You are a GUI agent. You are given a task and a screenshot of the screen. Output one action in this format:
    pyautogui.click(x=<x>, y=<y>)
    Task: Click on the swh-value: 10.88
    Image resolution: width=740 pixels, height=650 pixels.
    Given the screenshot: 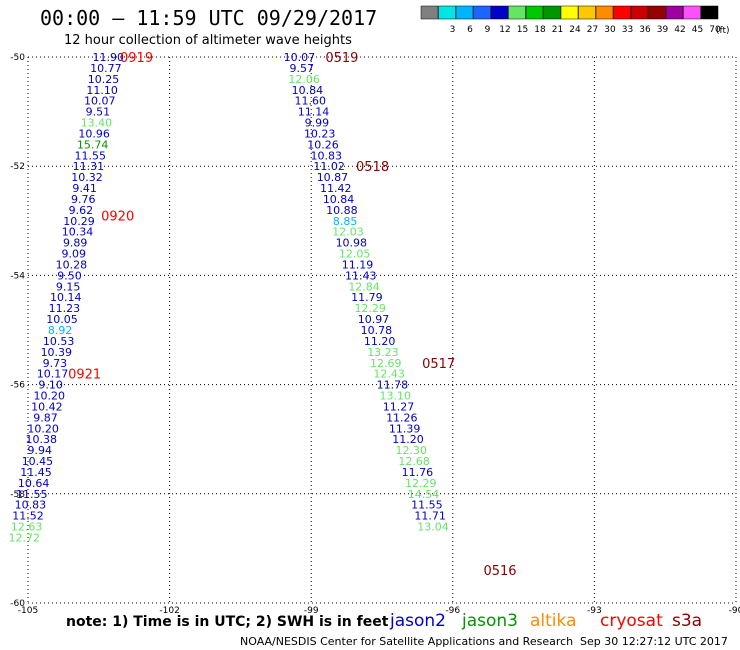 What is the action you would take?
    pyautogui.click(x=342, y=210)
    